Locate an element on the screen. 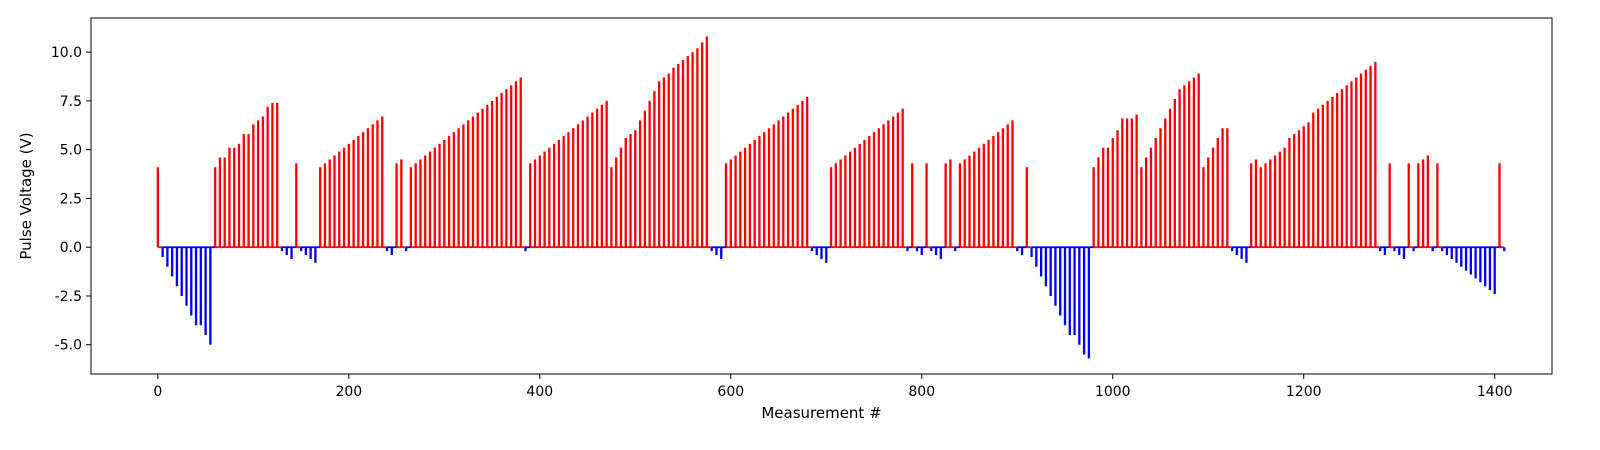  x-tick-label: 1400 is located at coordinates (1495, 392).